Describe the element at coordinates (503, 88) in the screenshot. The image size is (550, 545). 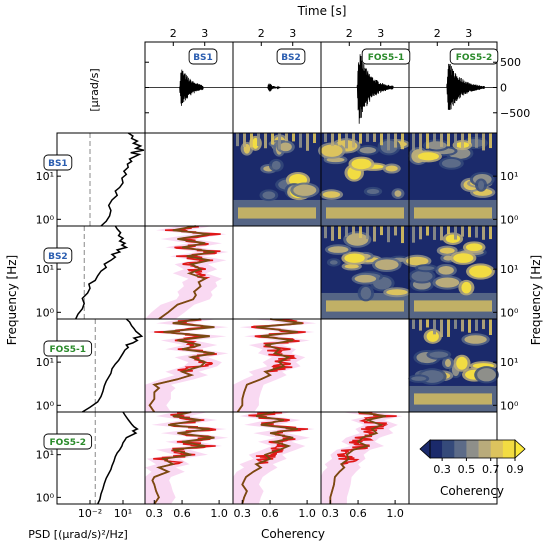
I see `amplitude-tick-label: 0` at that location.